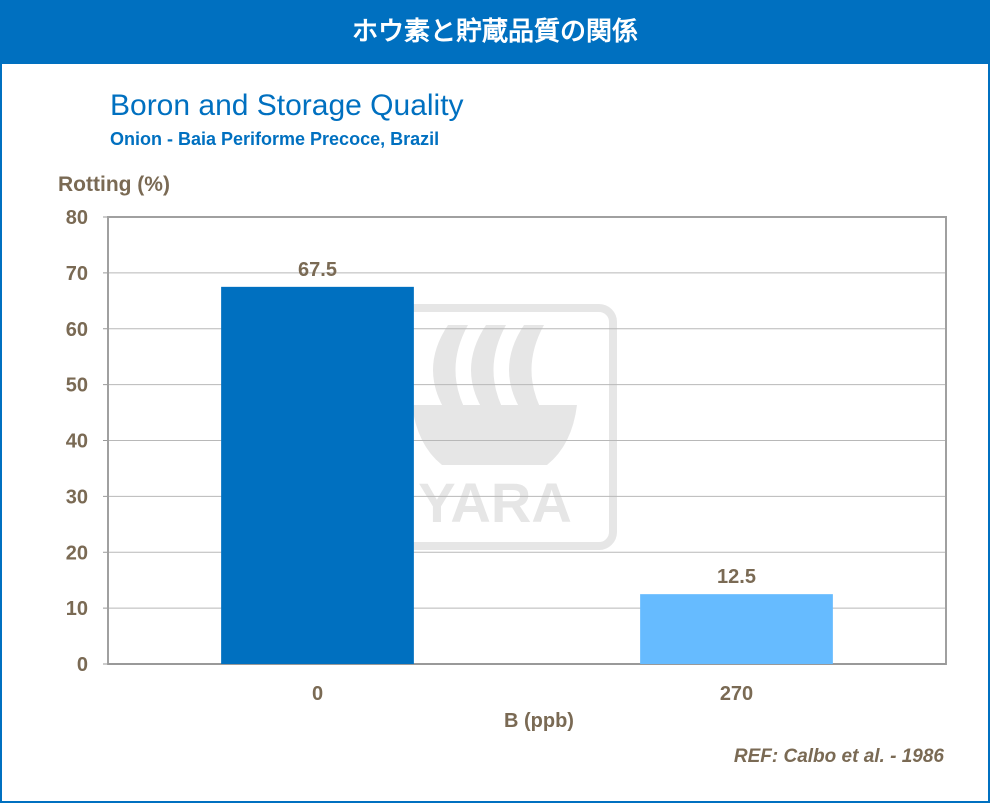  I want to click on y-tick-label: 0, so click(82, 665).